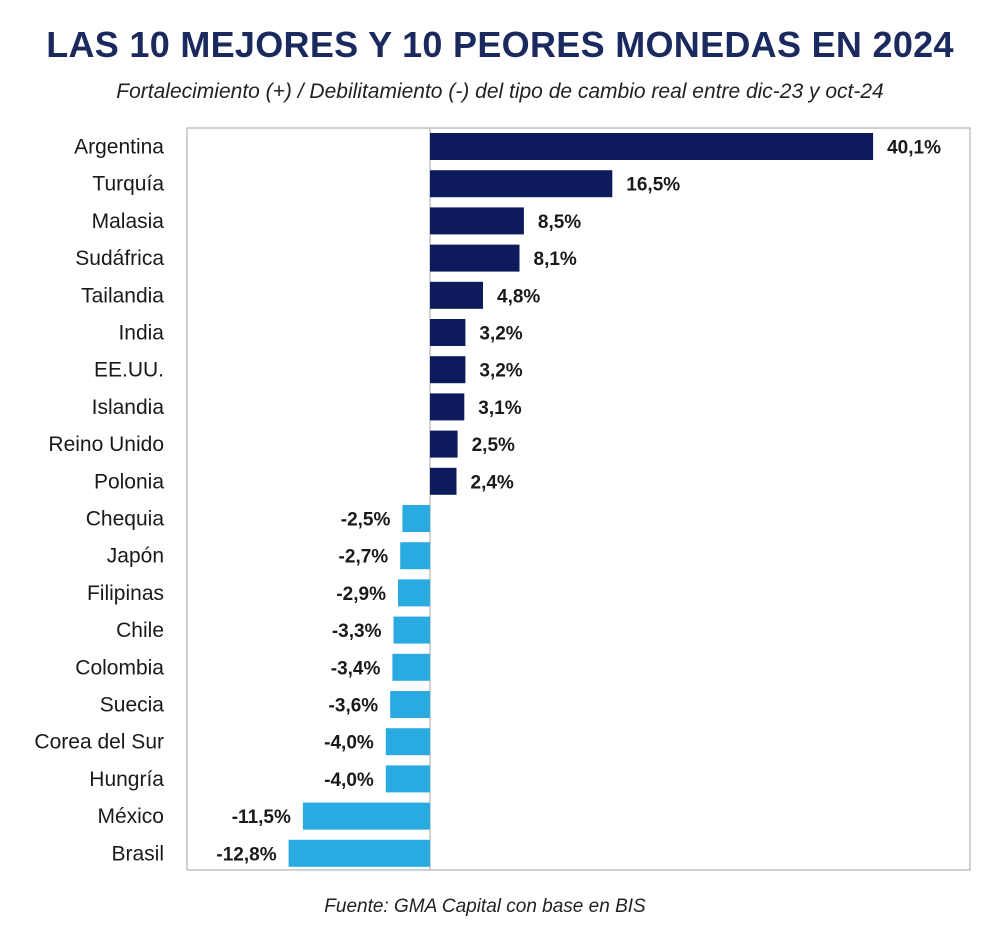 The width and height of the screenshot is (1000, 934). What do you see at coordinates (559, 222) in the screenshot?
I see `value-label: 8,5%` at bounding box center [559, 222].